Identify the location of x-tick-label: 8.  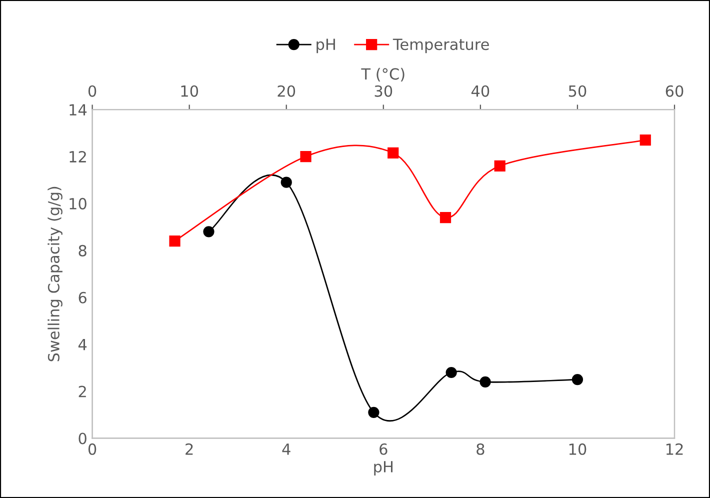
(480, 449).